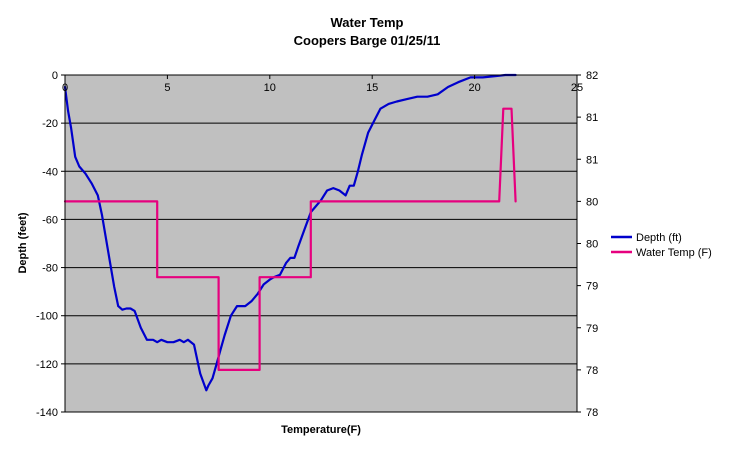  What do you see at coordinates (270, 88) in the screenshot?
I see `x-tick-label: 10` at bounding box center [270, 88].